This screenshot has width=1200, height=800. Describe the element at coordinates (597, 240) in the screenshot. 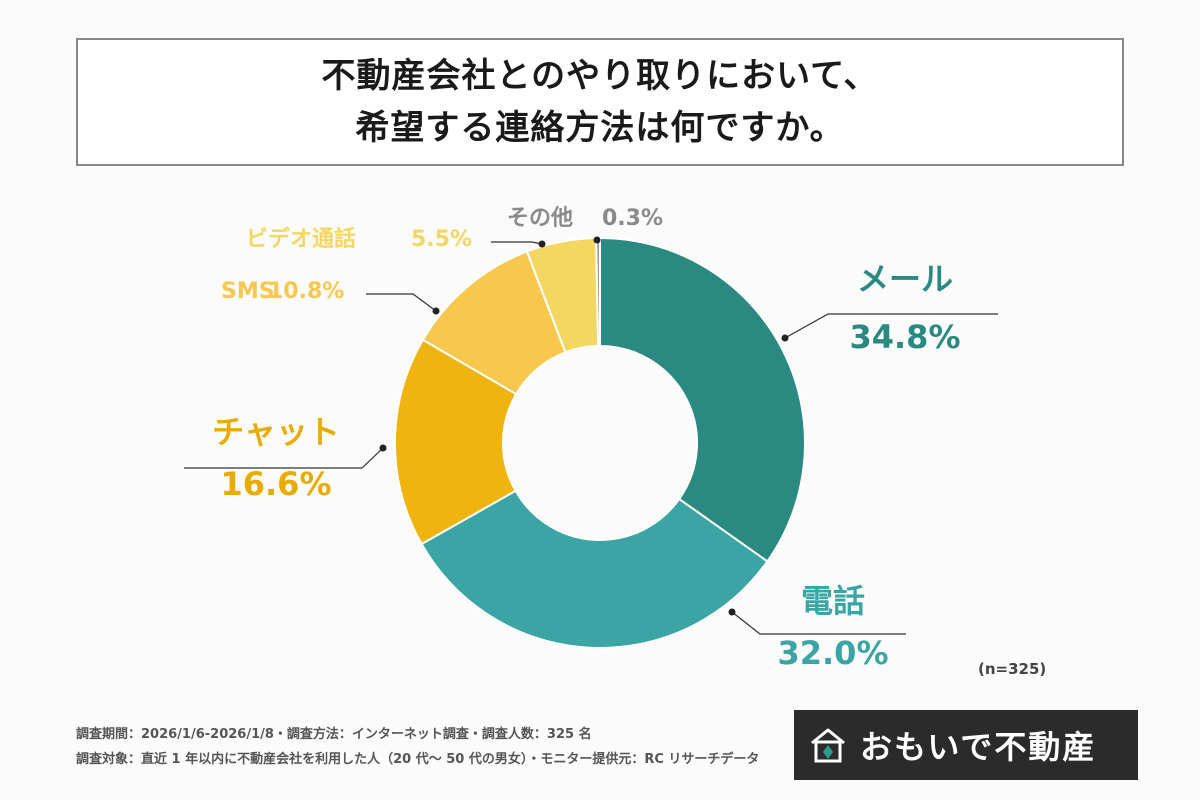

I see `leader-dot-other` at that location.